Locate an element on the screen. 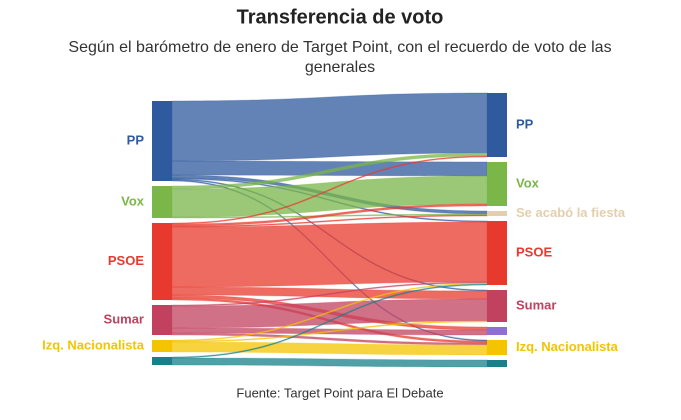 The image size is (681, 420). source-label: Izq. Nacionalista is located at coordinates (93, 344).